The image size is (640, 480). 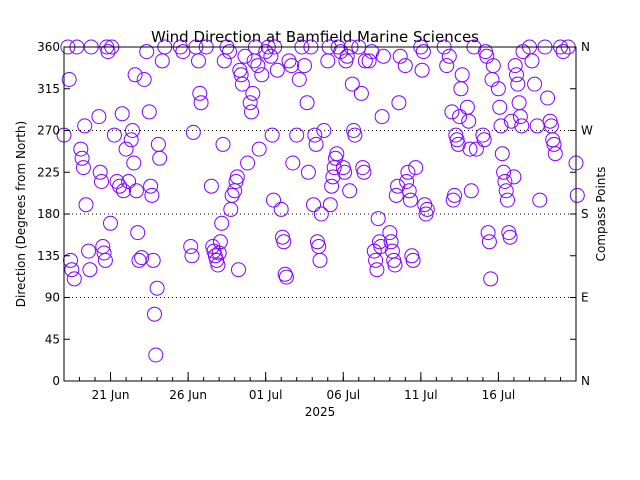 I want to click on compass-point-label: N, so click(x=585, y=47).